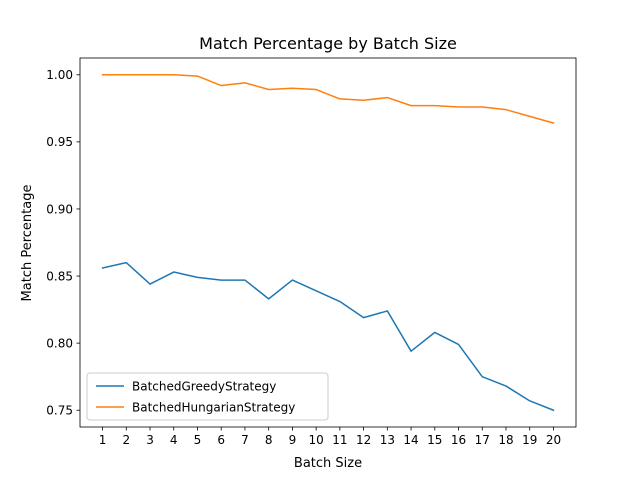  I want to click on x-axis-label: Batch Size, so click(328, 463).